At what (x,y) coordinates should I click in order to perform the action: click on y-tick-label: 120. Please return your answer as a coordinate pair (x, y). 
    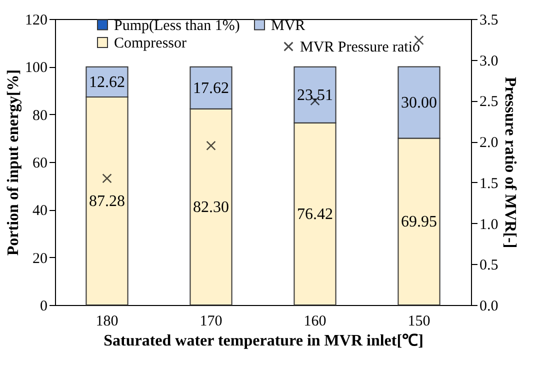
    Looking at the image, I should click on (36, 20).